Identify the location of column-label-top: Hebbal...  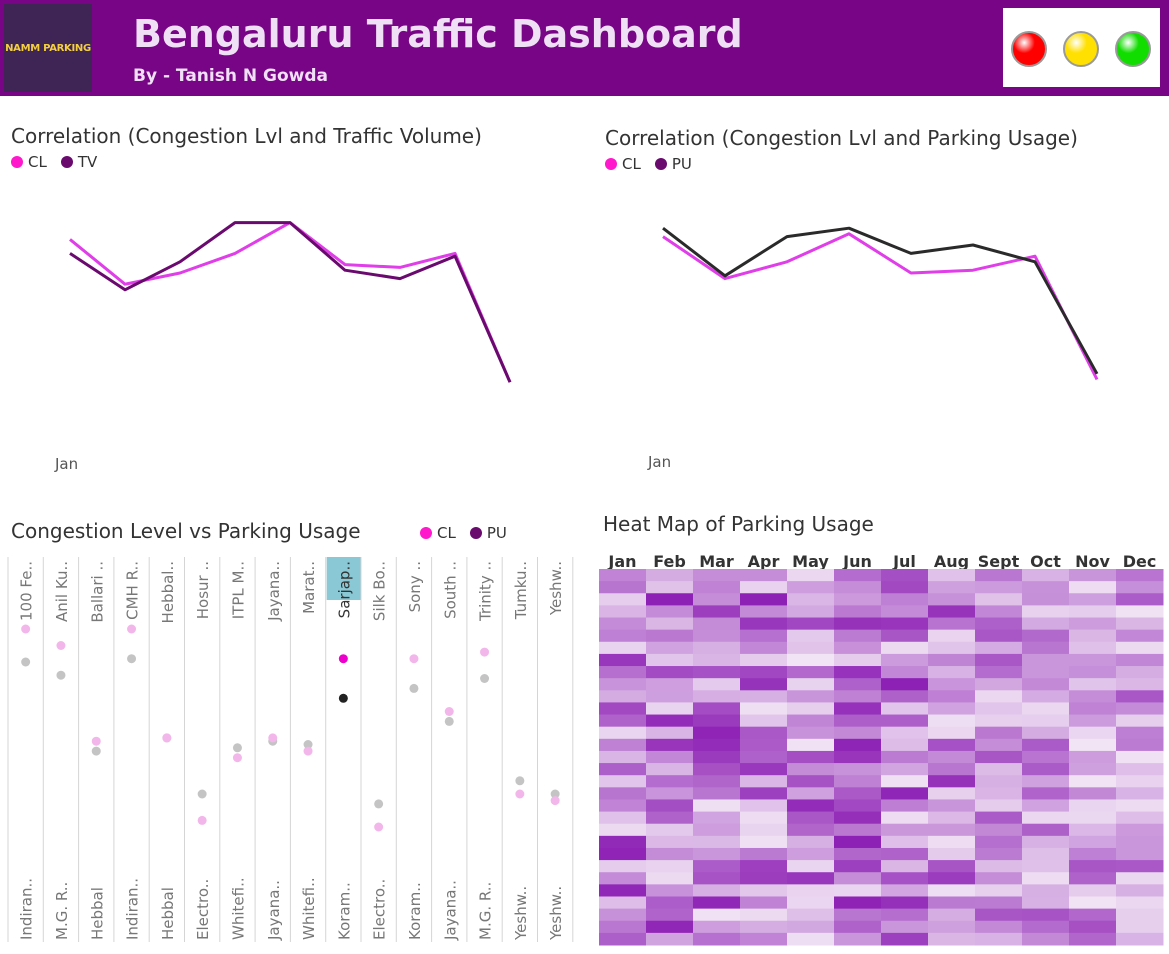
(168, 592).